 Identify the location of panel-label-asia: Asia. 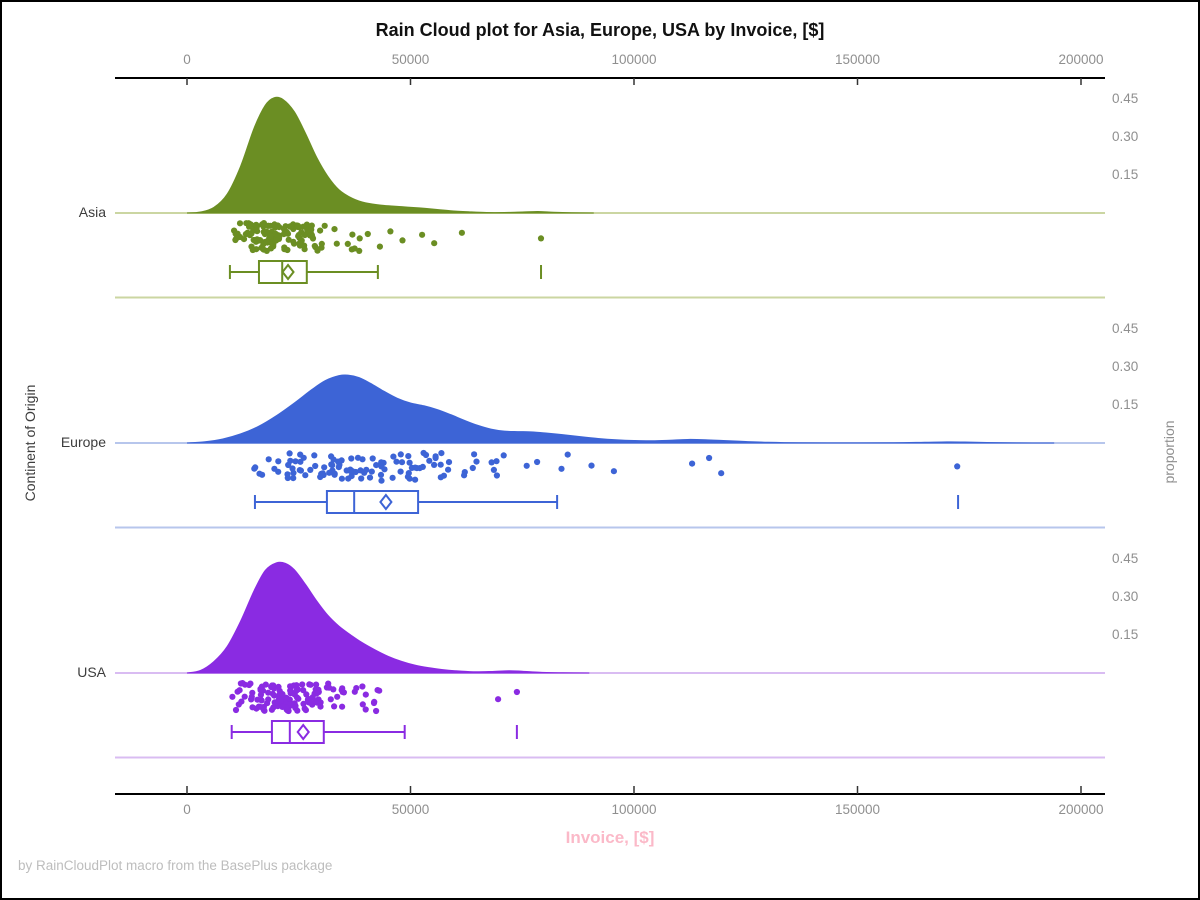
(92, 212).